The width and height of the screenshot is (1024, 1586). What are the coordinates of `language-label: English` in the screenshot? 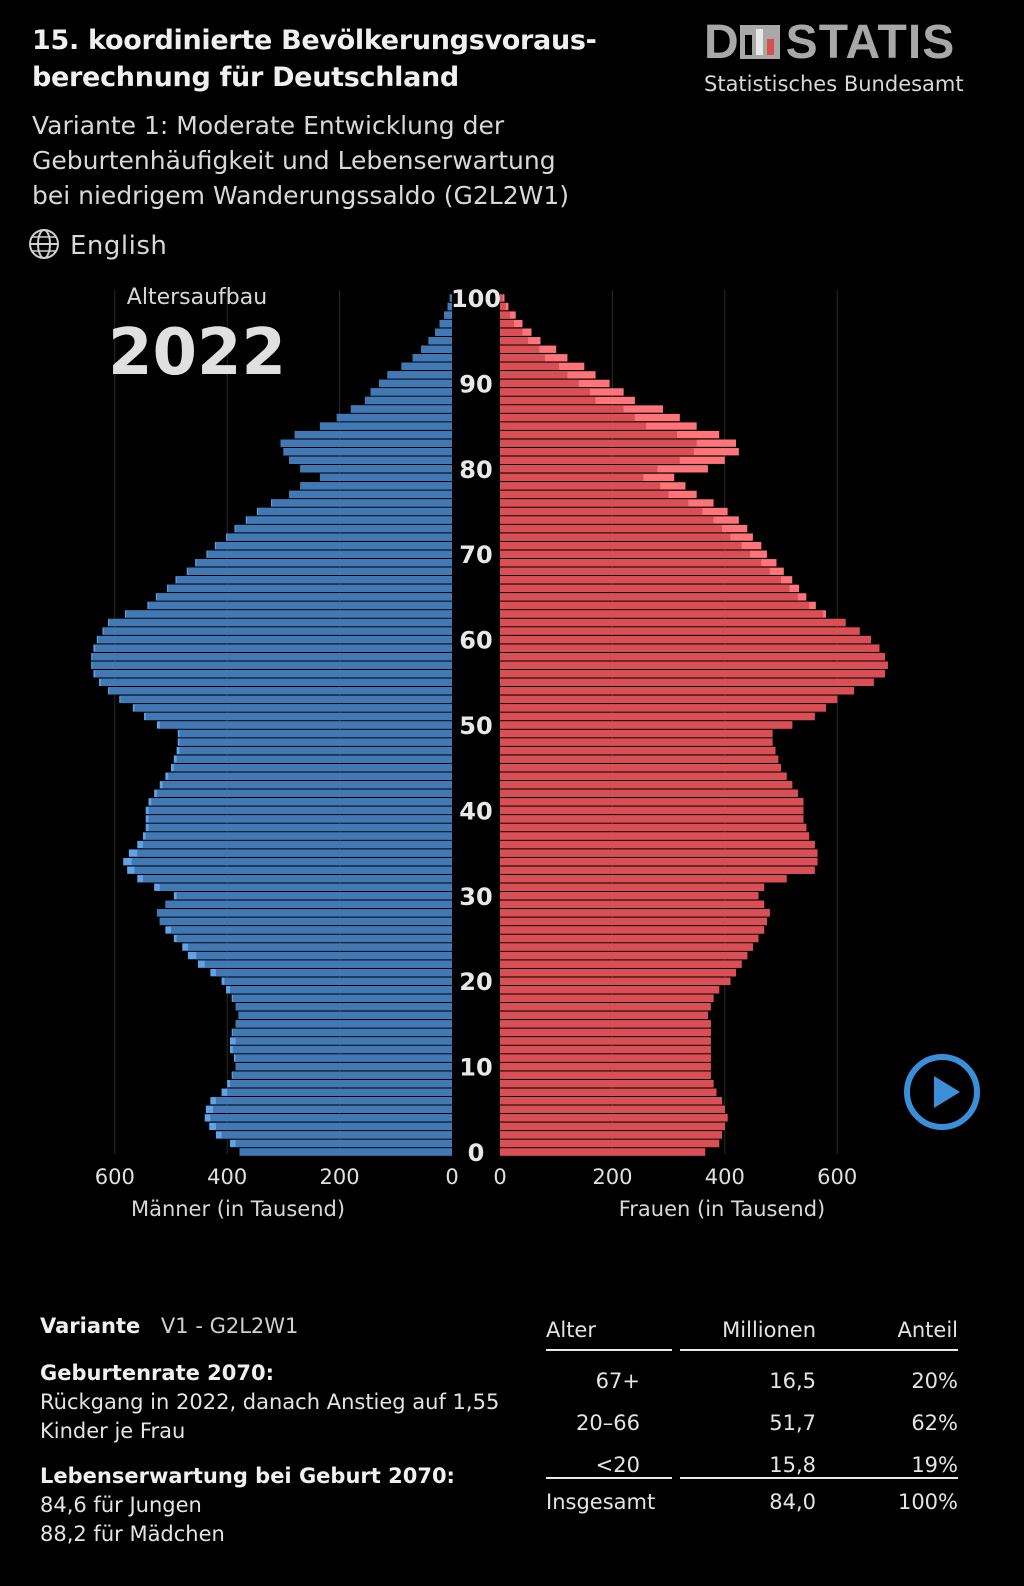 It's located at (119, 246).